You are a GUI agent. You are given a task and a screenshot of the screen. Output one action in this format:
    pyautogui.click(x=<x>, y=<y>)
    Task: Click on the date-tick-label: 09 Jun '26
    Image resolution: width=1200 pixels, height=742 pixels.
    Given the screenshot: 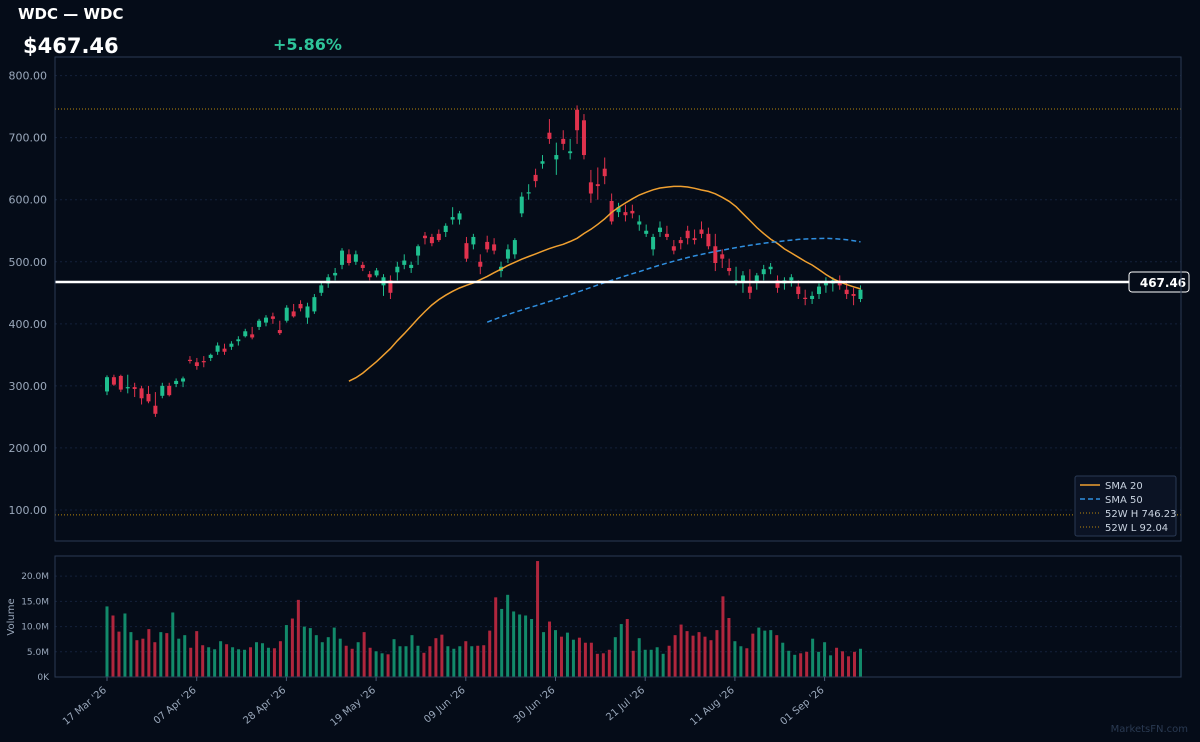 What is the action you would take?
    pyautogui.click(x=445, y=705)
    